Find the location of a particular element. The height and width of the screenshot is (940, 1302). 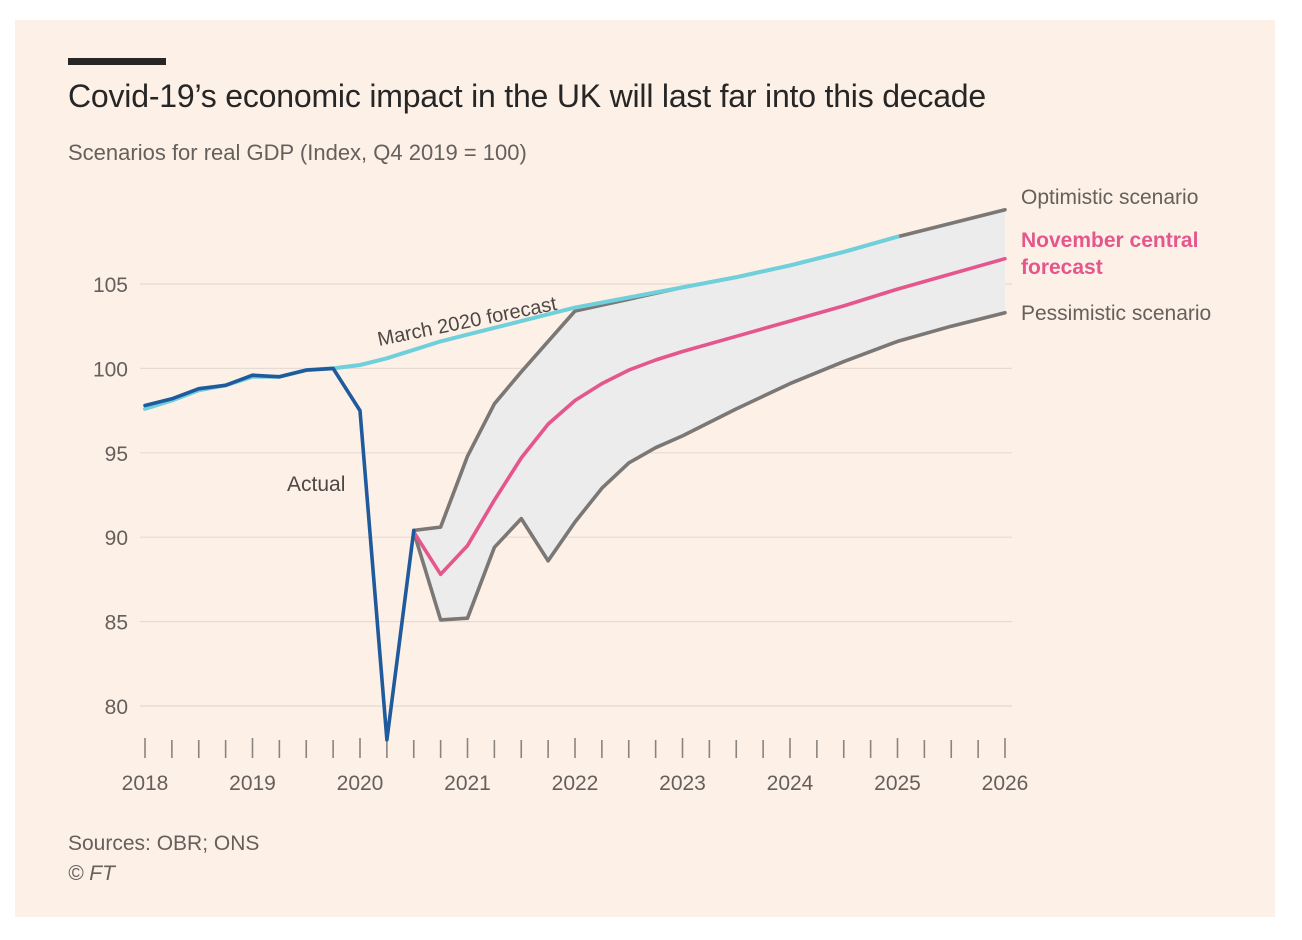

x-tick-label: 2018 is located at coordinates (145, 783).